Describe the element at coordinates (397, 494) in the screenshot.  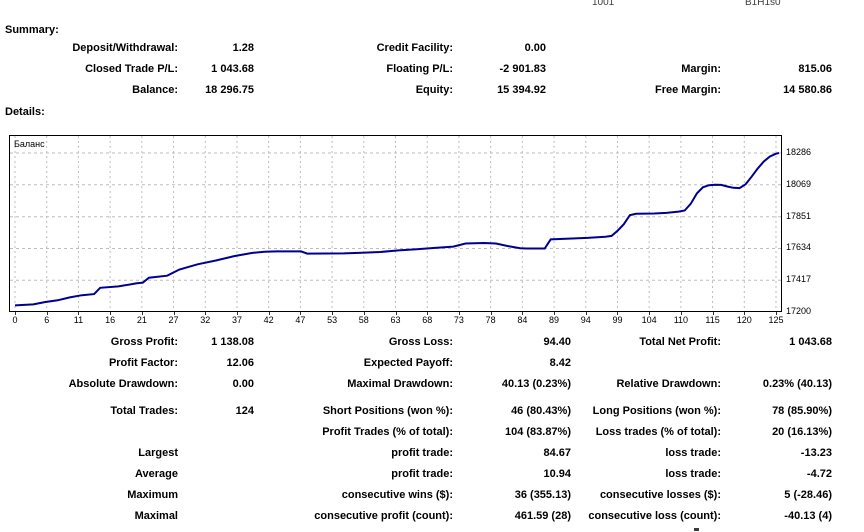
I see `stat-label: consecutive wins ($):` at that location.